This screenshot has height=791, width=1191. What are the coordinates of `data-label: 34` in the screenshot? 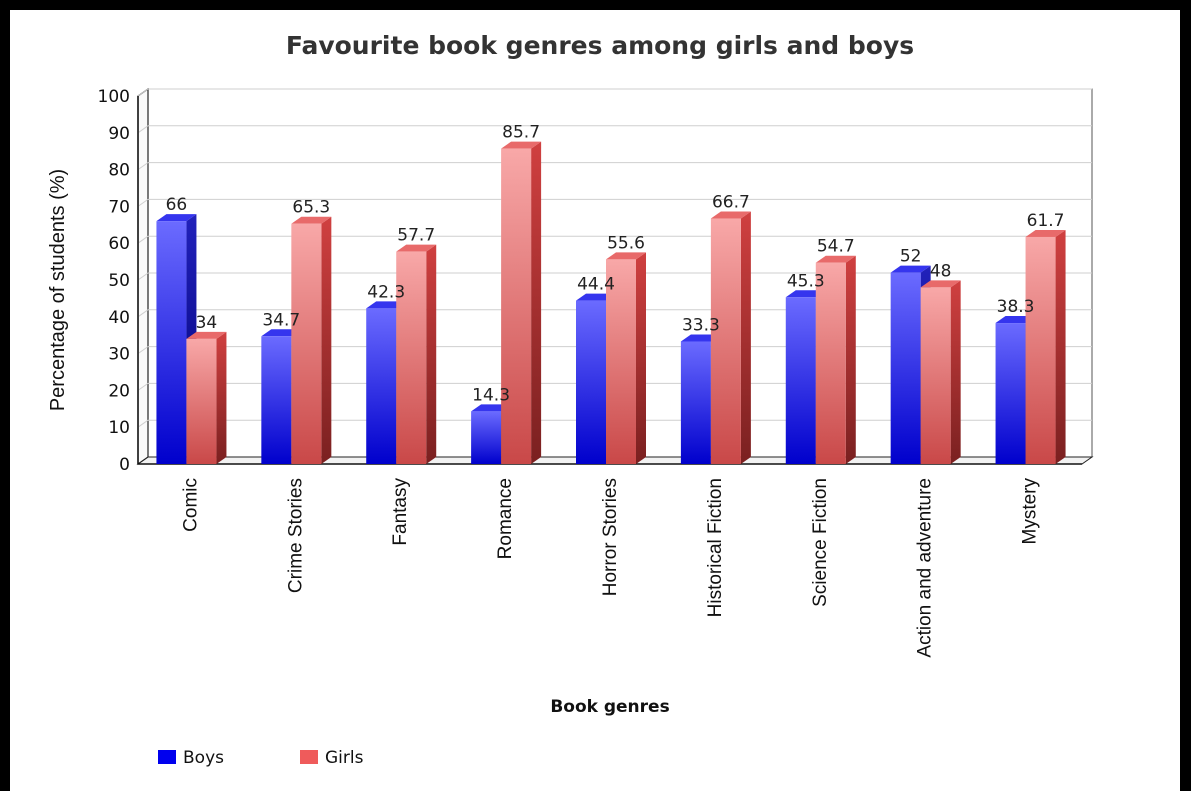 It's located at (207, 323).